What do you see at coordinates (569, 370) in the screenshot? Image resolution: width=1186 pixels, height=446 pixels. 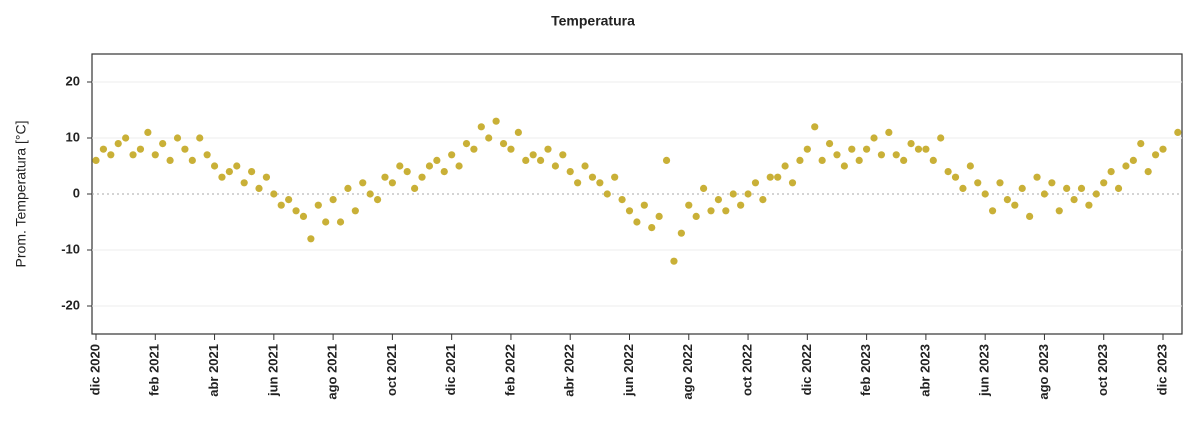 I see `x-tick-label: abr 2022` at bounding box center [569, 370].